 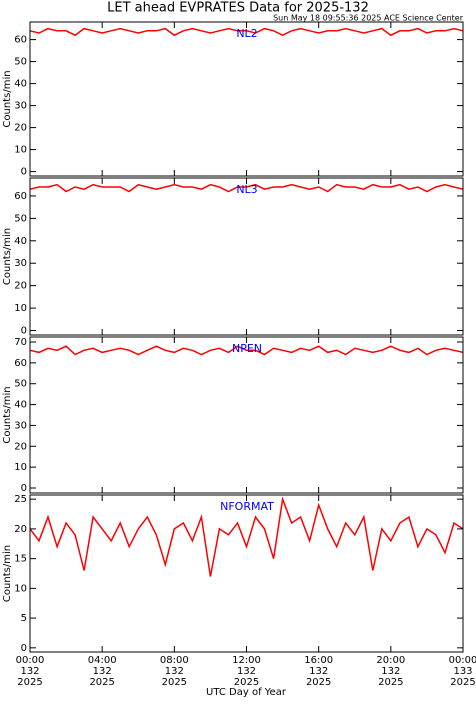 I want to click on panel-label: NL3, so click(x=246, y=189).